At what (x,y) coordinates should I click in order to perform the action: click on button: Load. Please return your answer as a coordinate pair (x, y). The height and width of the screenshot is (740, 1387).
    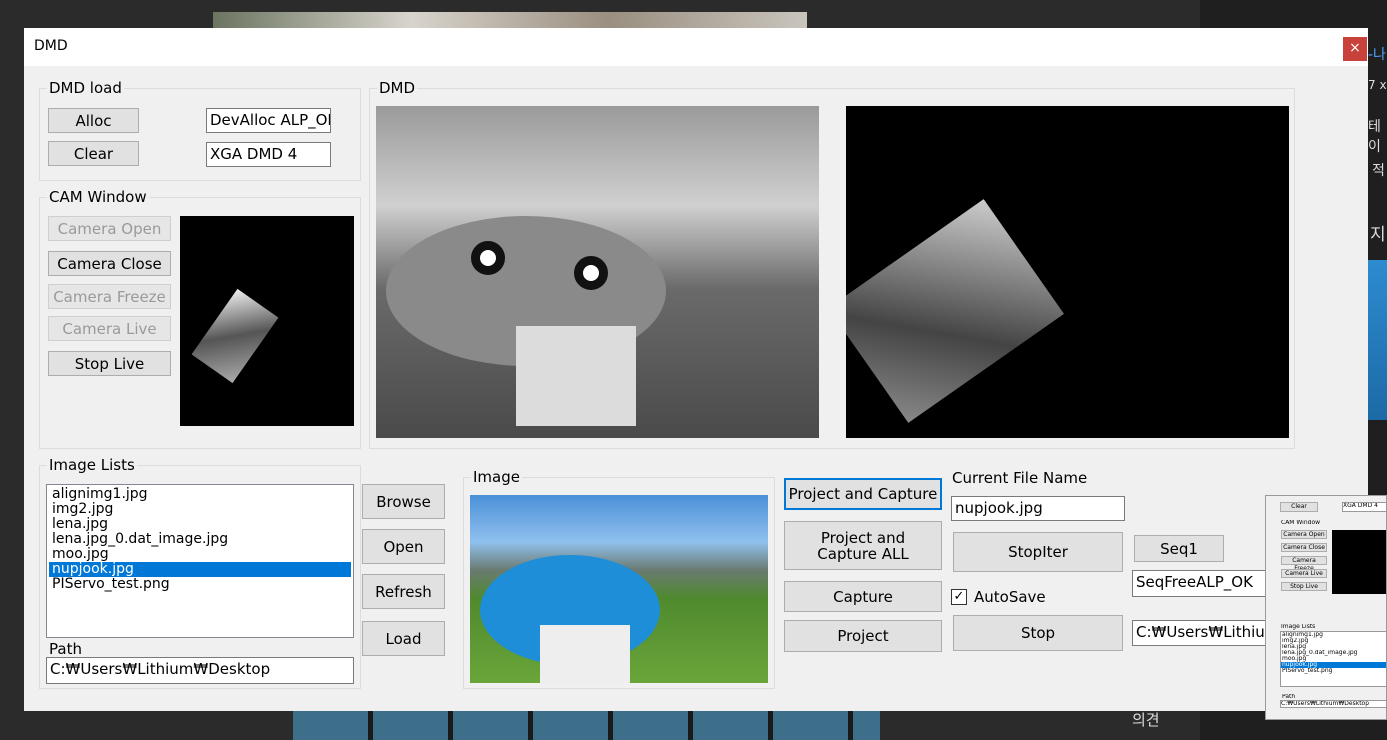
    Looking at the image, I should click on (403, 638).